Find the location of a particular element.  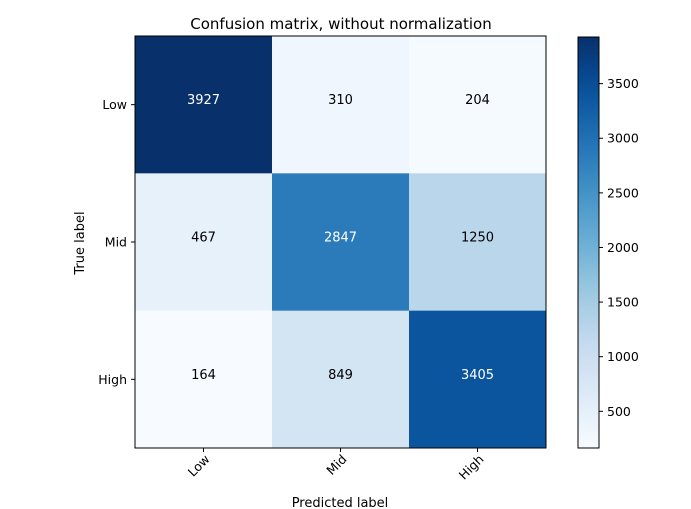

x-tick-label: Mid is located at coordinates (336, 465).